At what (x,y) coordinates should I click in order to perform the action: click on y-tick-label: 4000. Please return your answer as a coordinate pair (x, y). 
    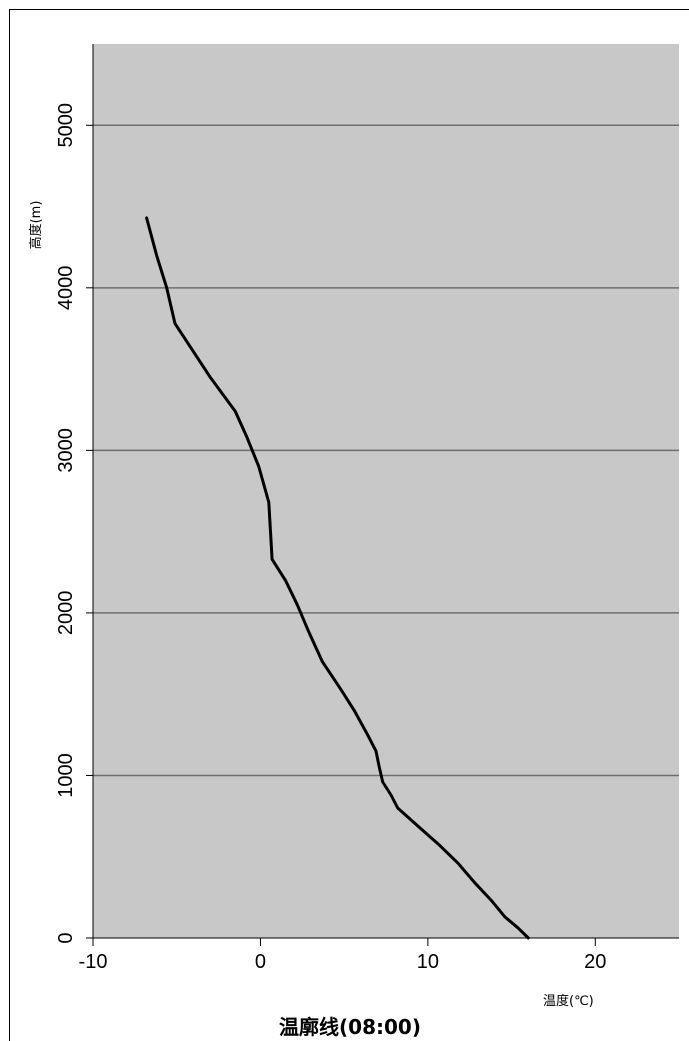
    Looking at the image, I should click on (66, 288).